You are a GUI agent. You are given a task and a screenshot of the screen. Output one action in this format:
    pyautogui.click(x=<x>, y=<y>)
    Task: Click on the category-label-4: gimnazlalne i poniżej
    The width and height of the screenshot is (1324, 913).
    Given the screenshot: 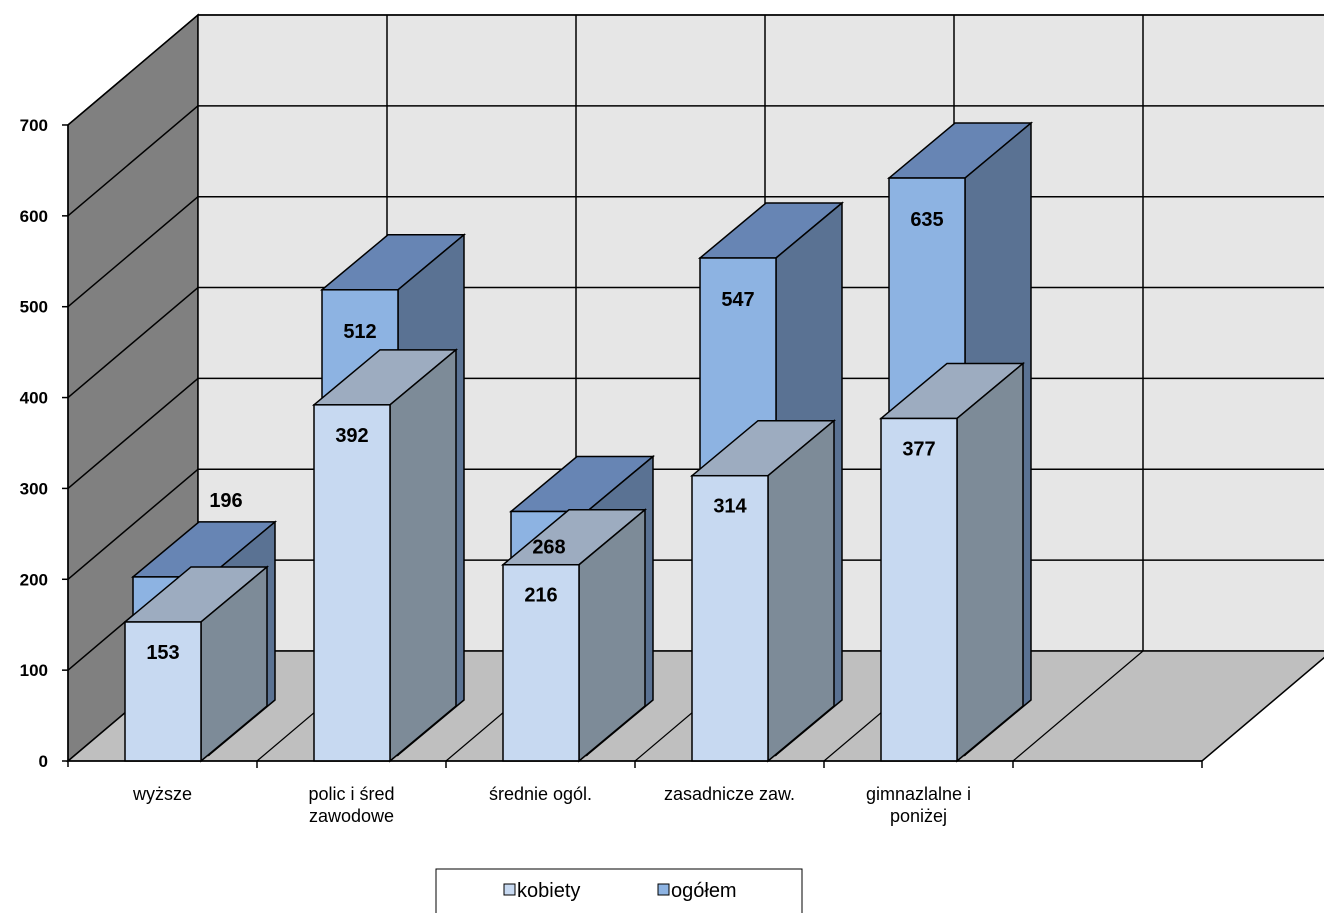 What is the action you would take?
    pyautogui.click(x=918, y=805)
    